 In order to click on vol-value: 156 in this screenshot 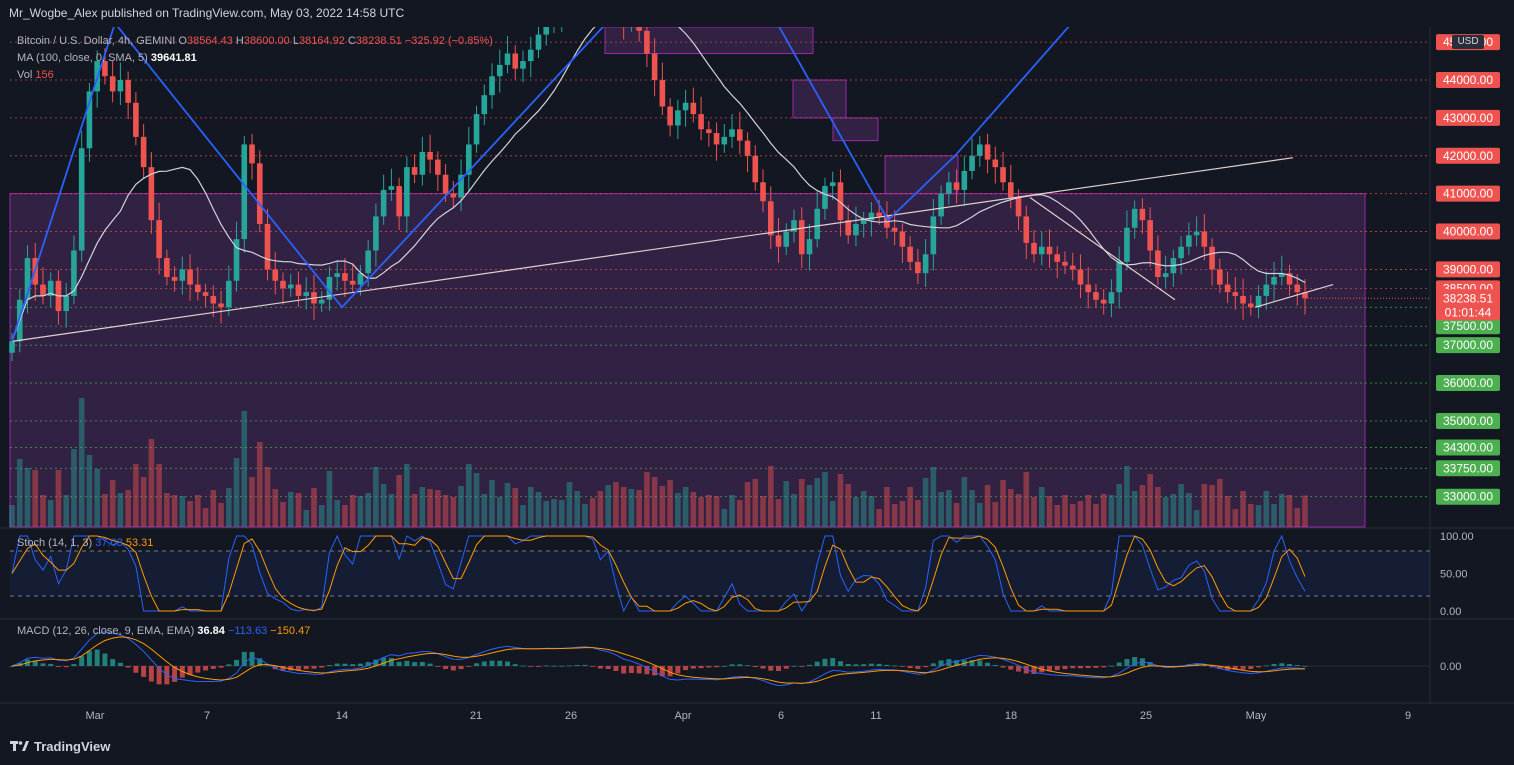, I will do `click(44, 75)`.